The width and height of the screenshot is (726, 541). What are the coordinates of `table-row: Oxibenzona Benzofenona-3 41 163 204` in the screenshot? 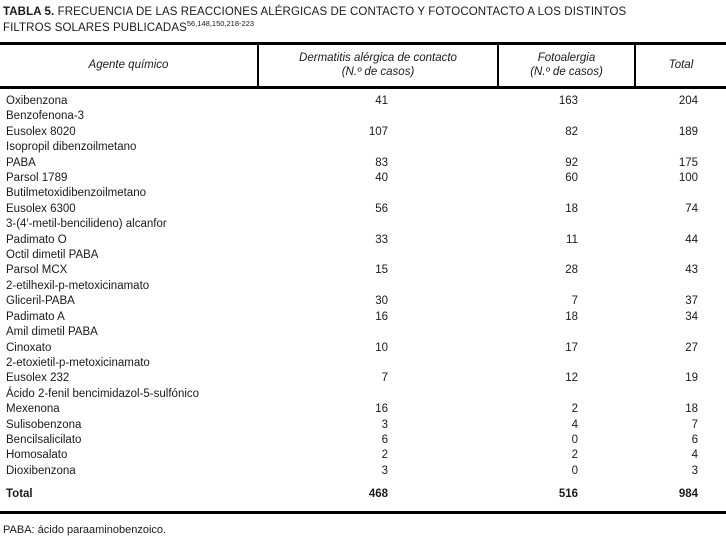 It's located at (363, 106).